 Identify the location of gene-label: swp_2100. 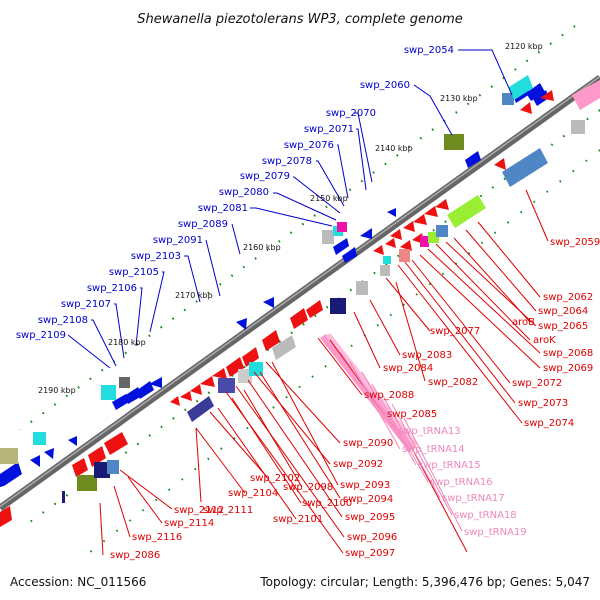
(327, 503).